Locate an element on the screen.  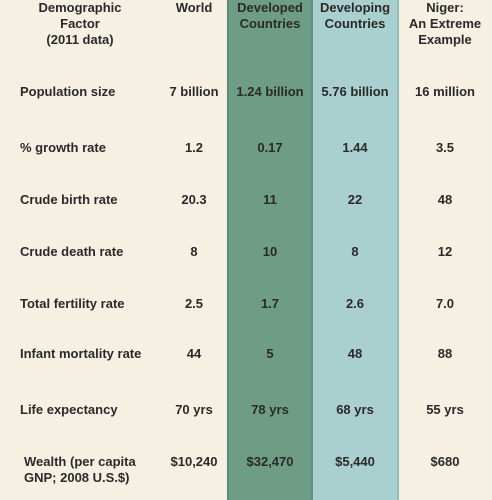
header-factor-line: (2011 data) is located at coordinates (80, 39).